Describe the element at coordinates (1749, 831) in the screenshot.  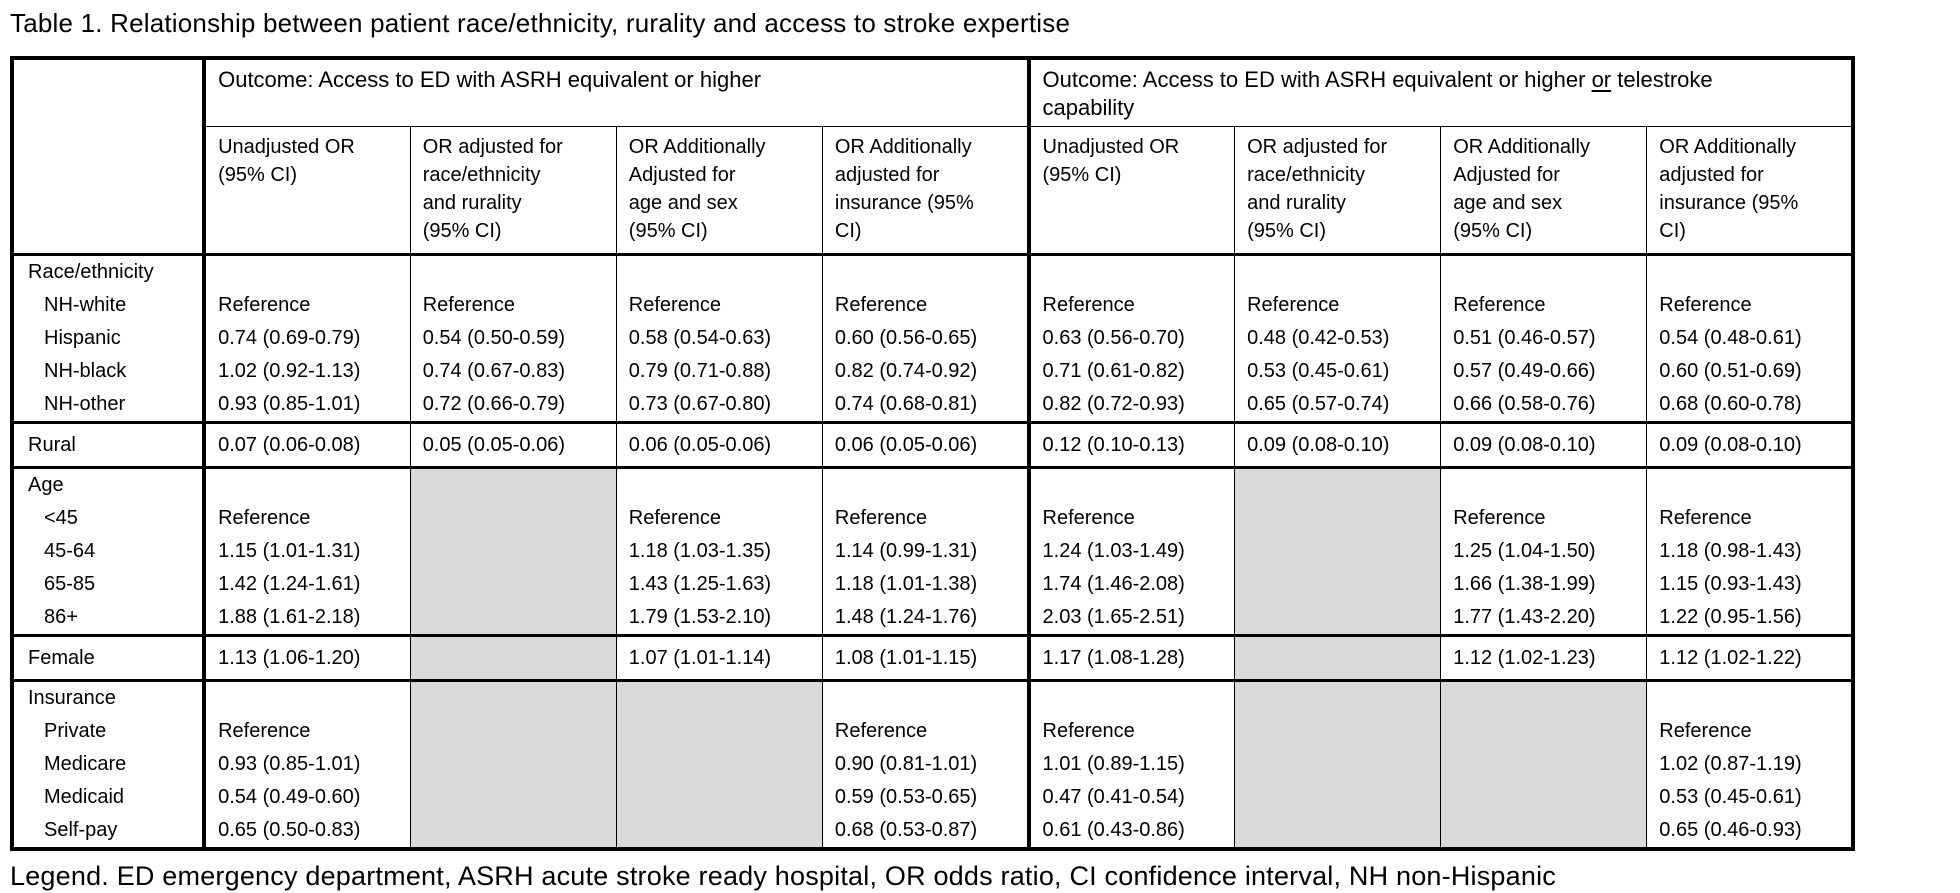
I see `or-cell: 0.65 (0.46-0.93)` at that location.